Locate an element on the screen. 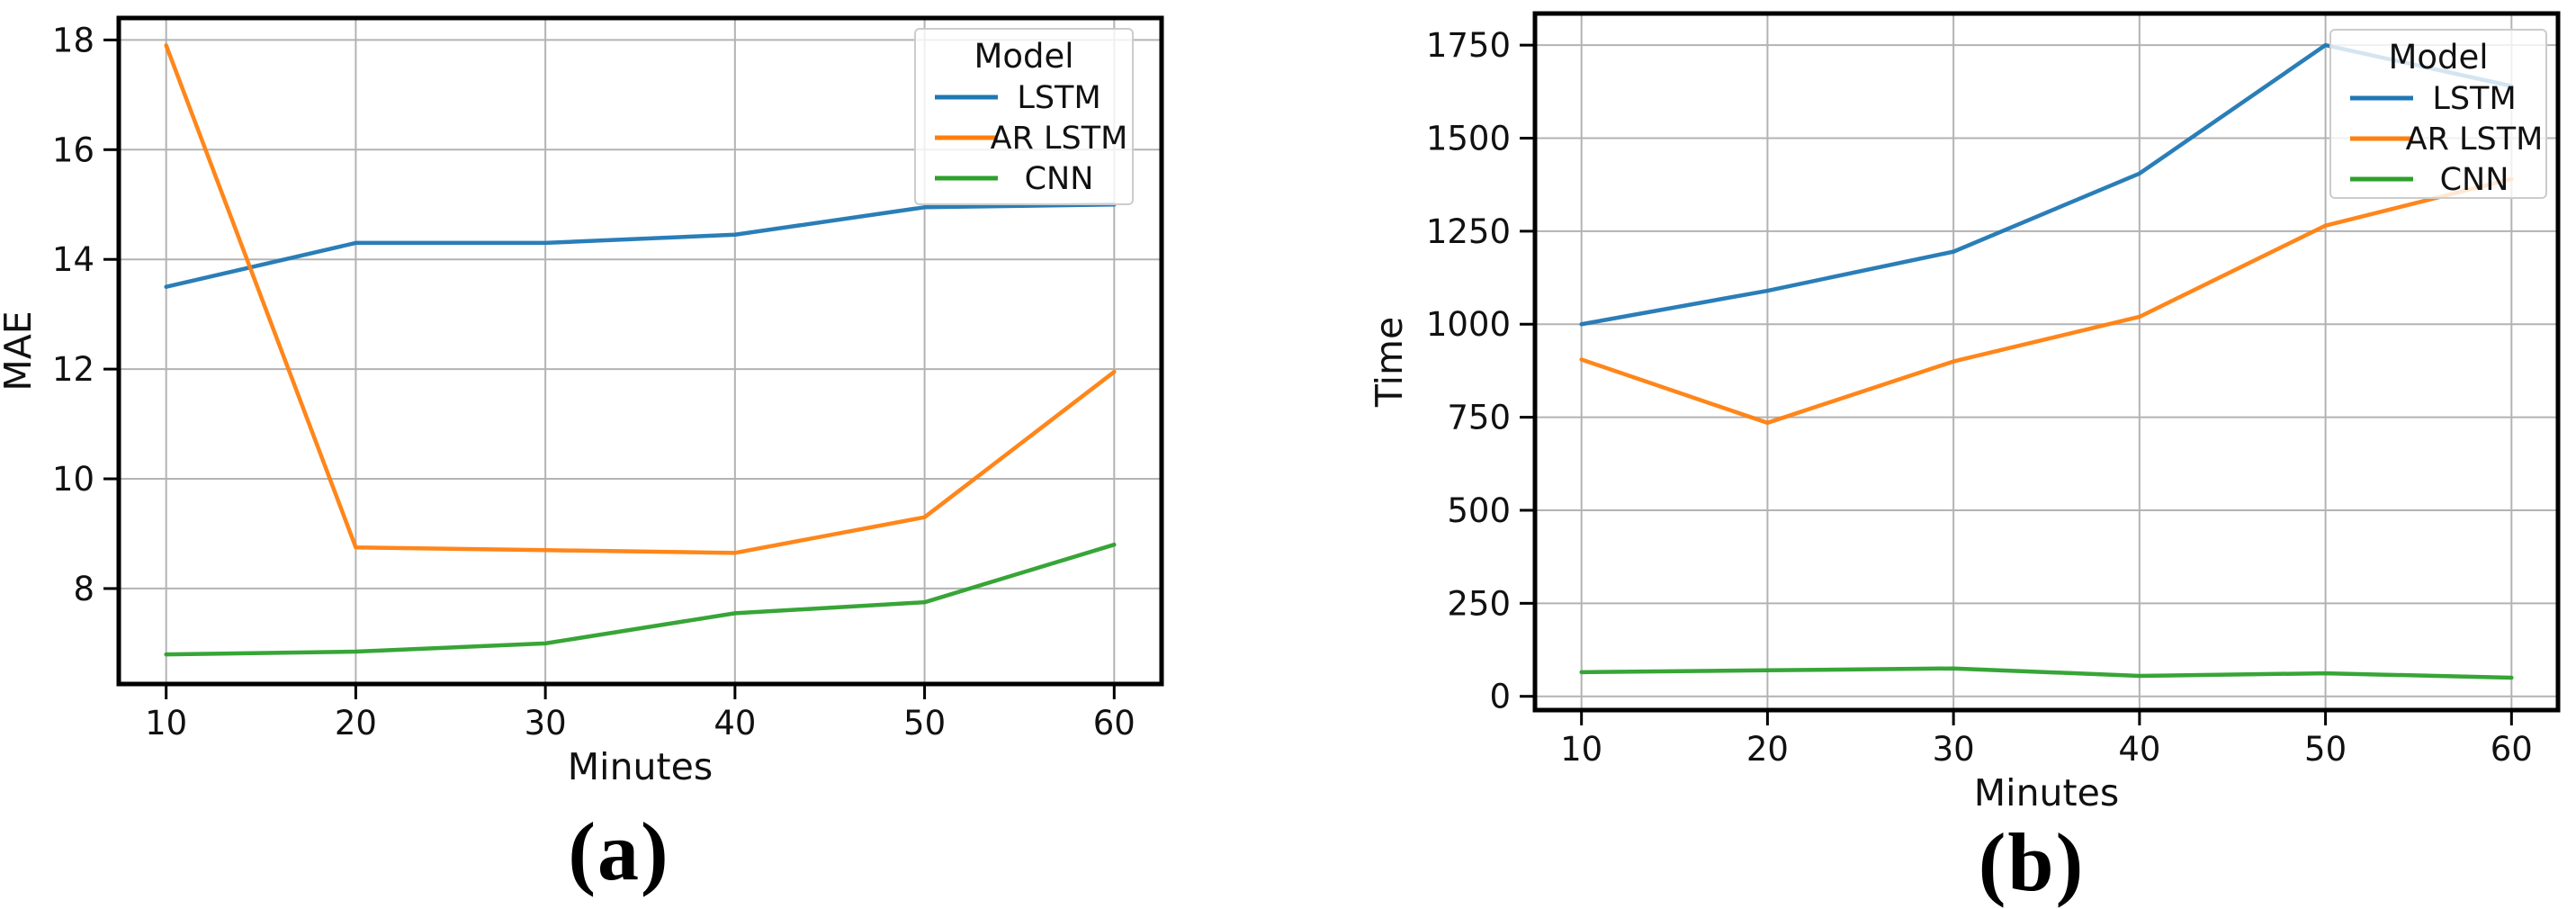  y-tick-label: 16 is located at coordinates (73, 149).